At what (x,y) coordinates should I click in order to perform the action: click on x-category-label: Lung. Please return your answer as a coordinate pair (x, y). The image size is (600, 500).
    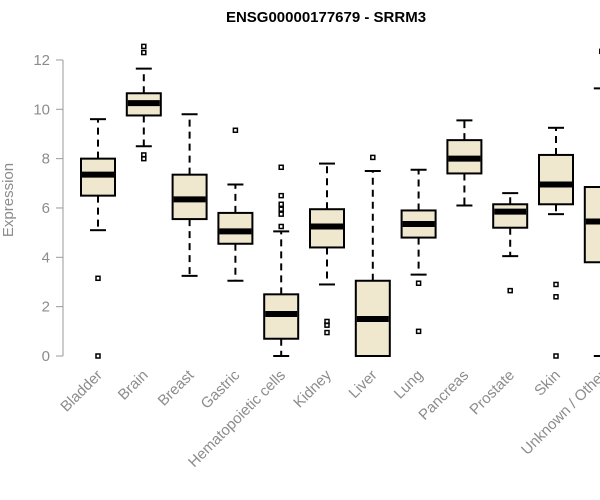
    Looking at the image, I should click on (409, 385).